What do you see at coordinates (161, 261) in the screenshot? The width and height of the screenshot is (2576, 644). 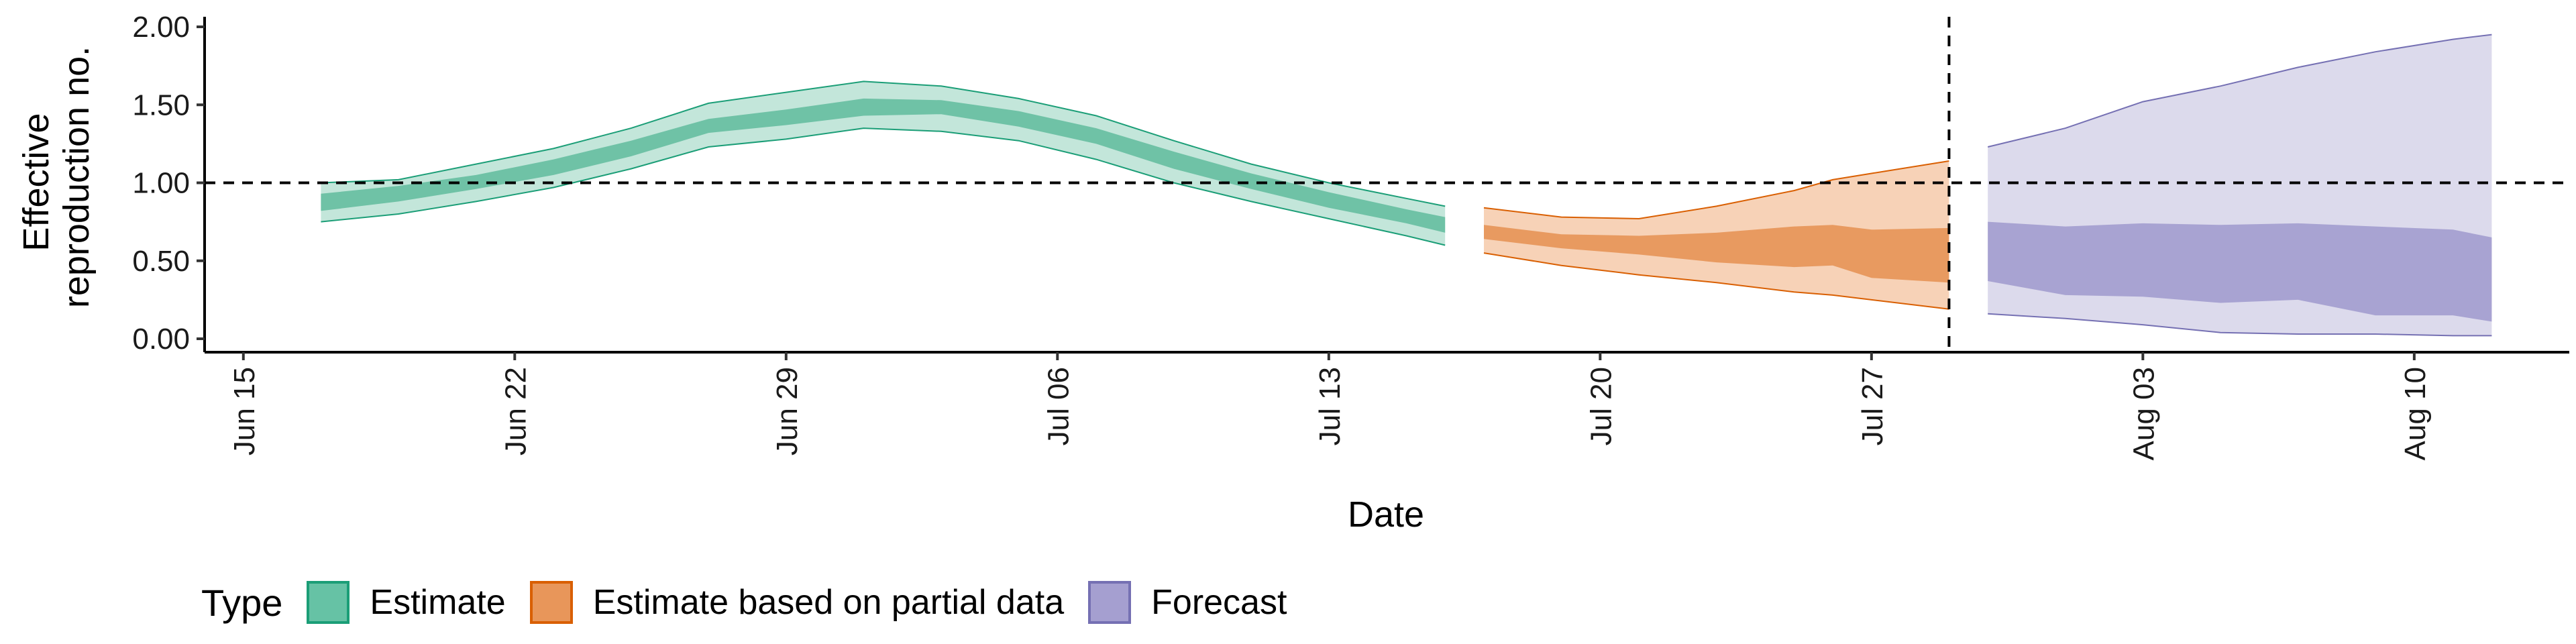 I see `y-tick-label: 0.50` at bounding box center [161, 261].